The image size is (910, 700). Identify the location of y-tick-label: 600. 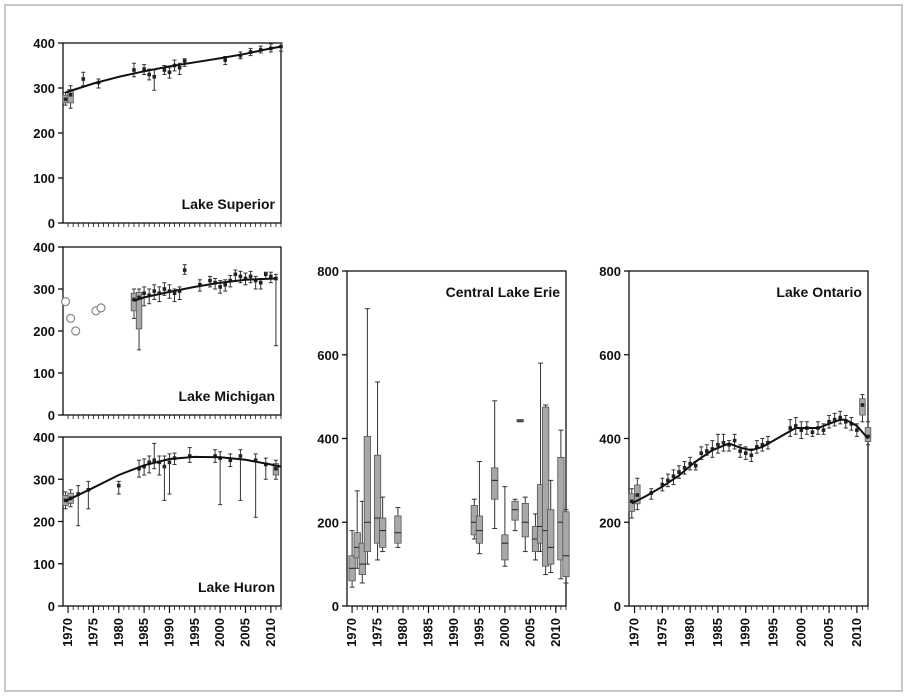
(328, 355).